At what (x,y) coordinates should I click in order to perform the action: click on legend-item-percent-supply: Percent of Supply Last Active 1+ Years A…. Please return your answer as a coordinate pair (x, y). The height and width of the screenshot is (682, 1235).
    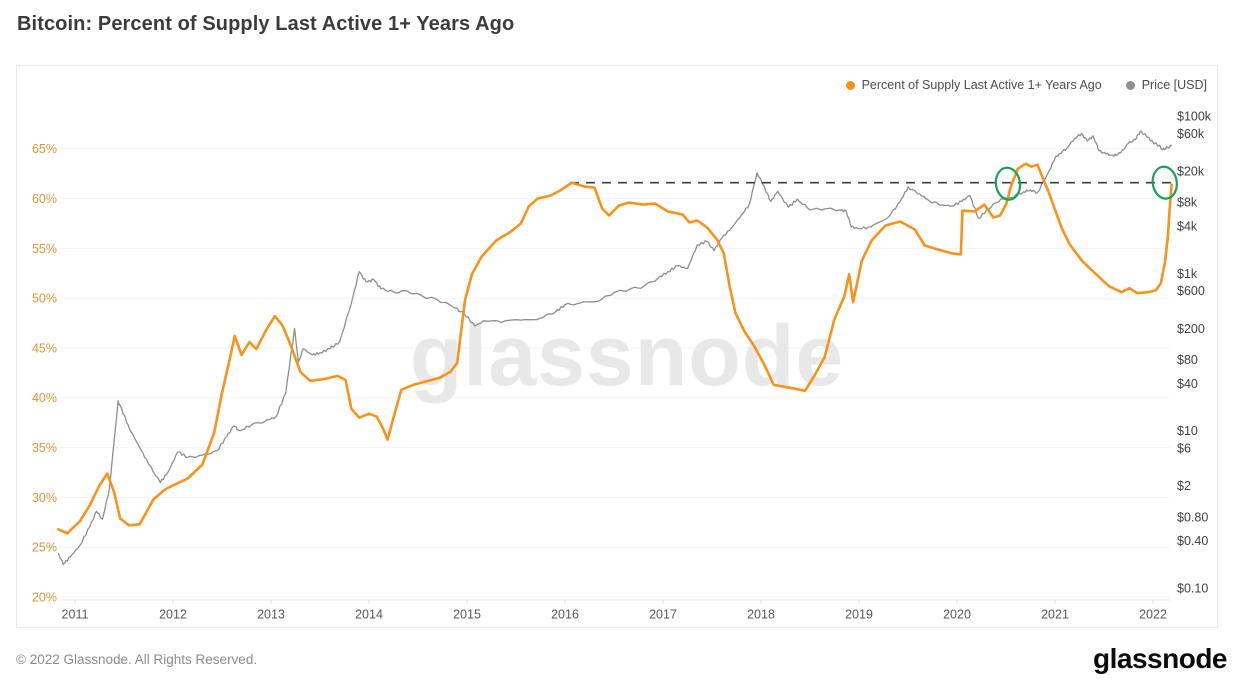
    Looking at the image, I should click on (973, 85).